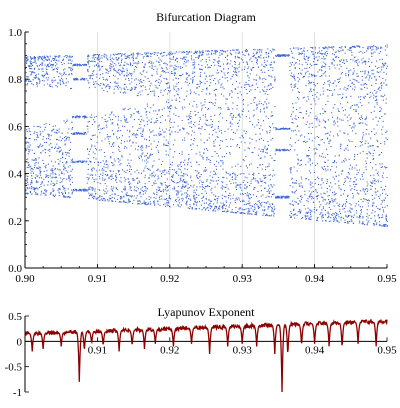 The width and height of the screenshot is (400, 408). I want to click on y-tick-label: -1, so click(17, 393).